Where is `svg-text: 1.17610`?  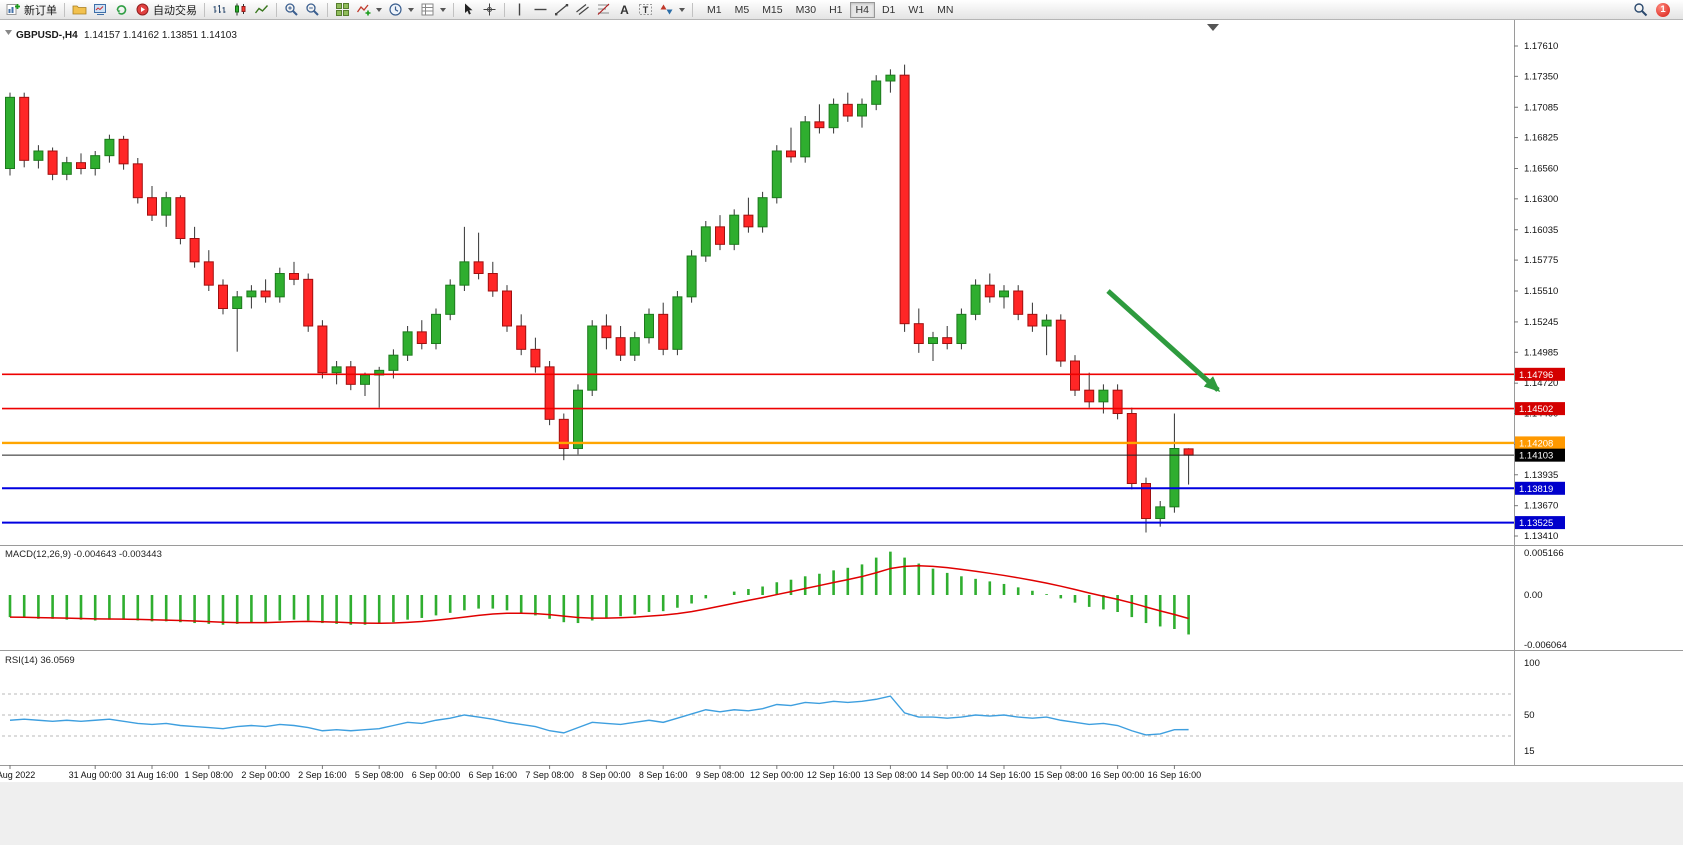
svg-text: 1.17610 is located at coordinates (1541, 46).